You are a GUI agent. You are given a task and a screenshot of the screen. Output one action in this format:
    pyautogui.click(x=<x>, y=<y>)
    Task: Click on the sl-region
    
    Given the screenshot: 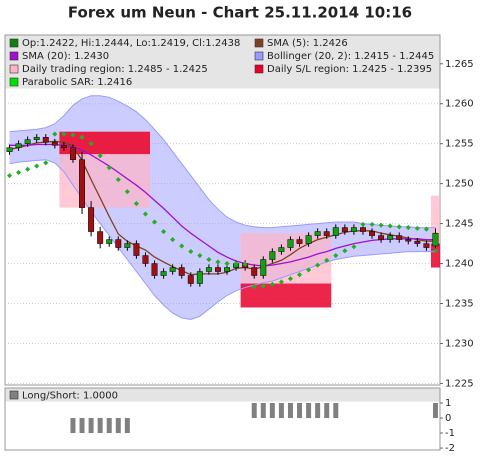 What is the action you would take?
    pyautogui.click(x=435, y=255)
    